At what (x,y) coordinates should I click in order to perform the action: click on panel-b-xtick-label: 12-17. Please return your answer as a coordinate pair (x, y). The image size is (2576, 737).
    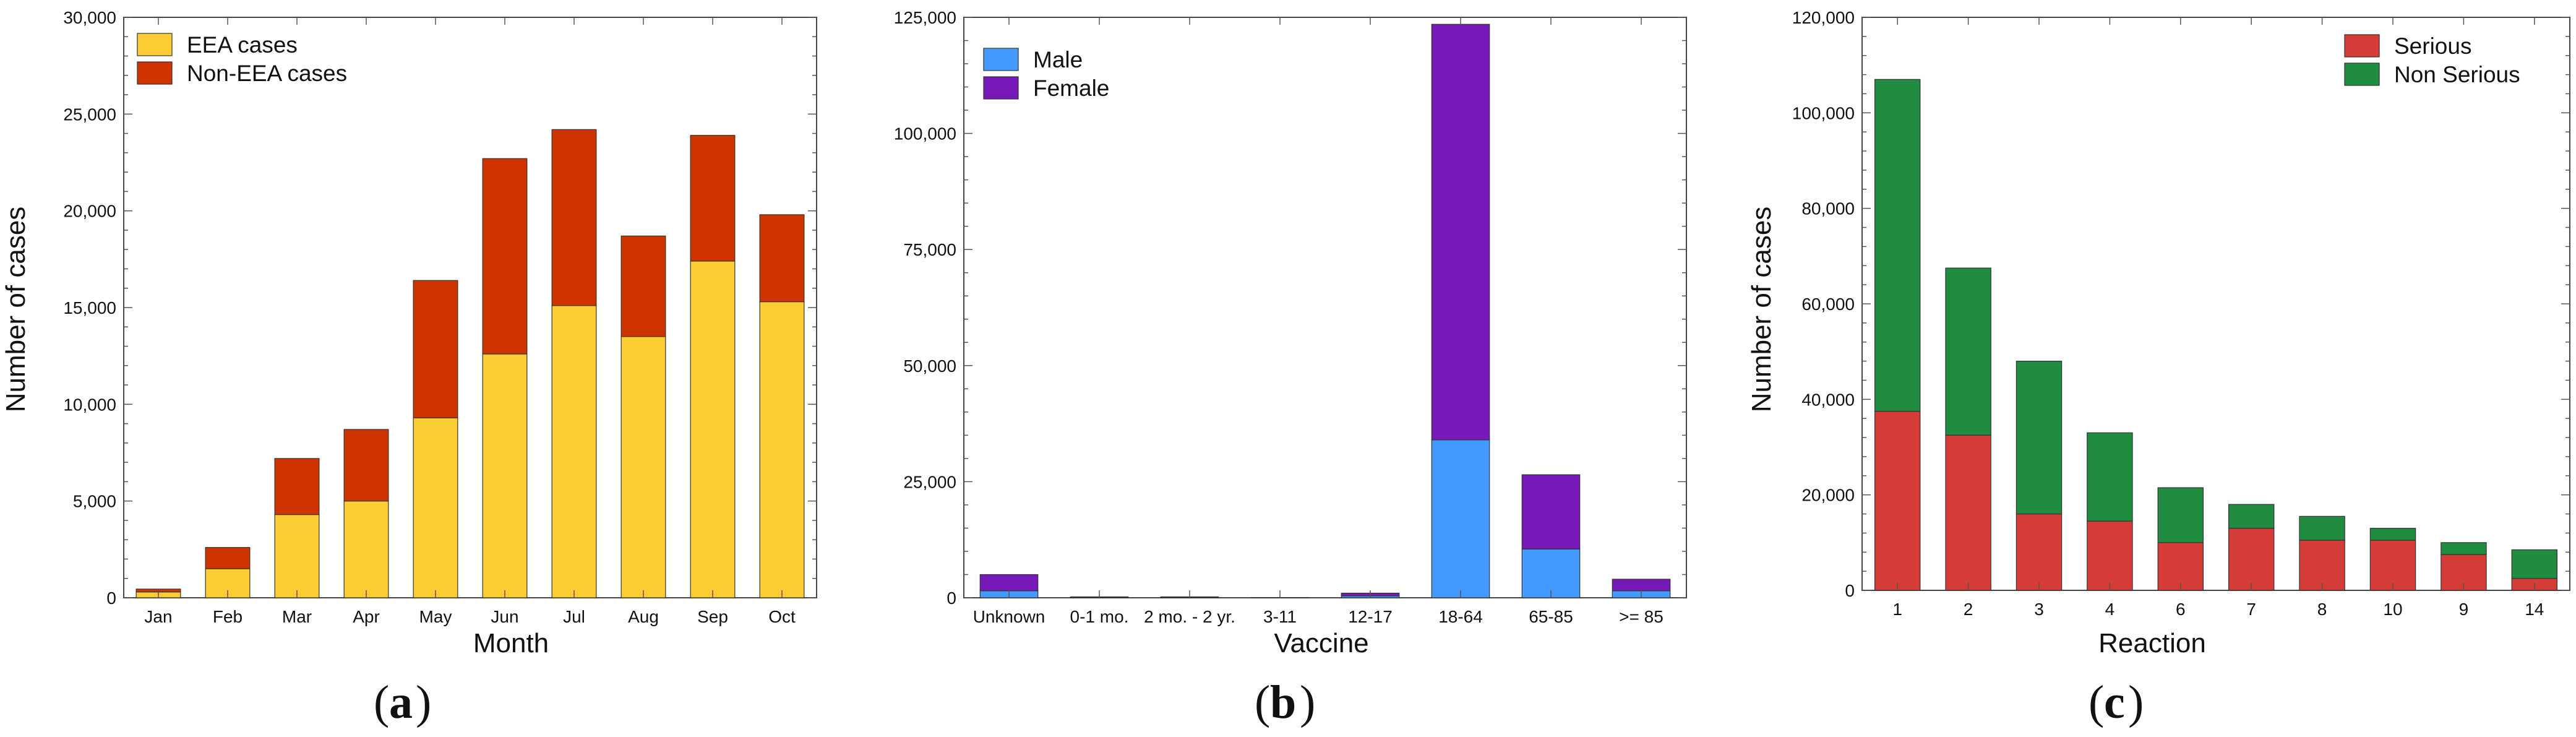
    Looking at the image, I should click on (1370, 616).